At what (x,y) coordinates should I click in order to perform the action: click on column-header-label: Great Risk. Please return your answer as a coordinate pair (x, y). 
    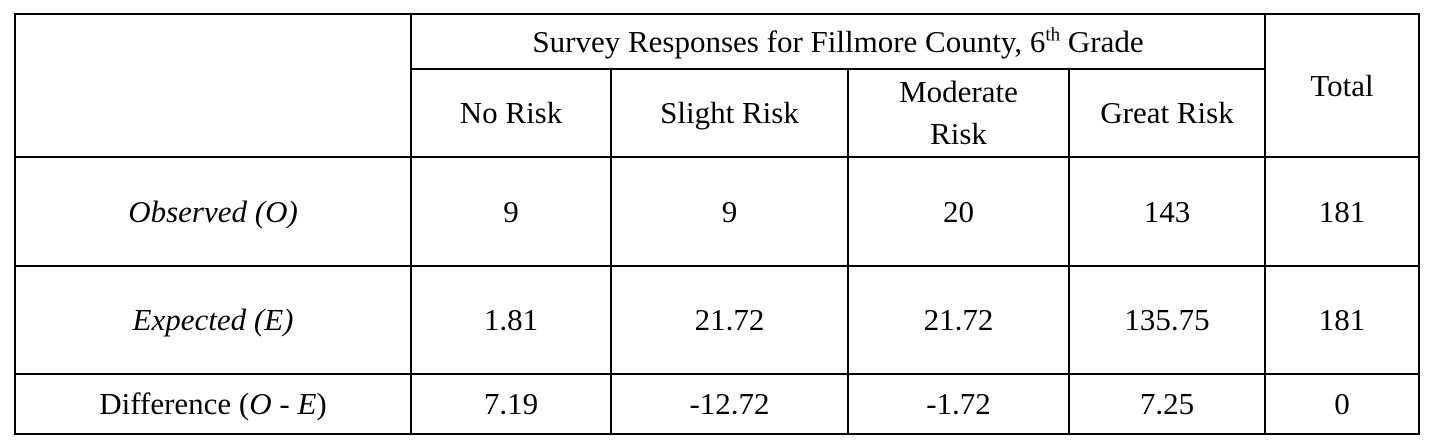
    Looking at the image, I should click on (1167, 112).